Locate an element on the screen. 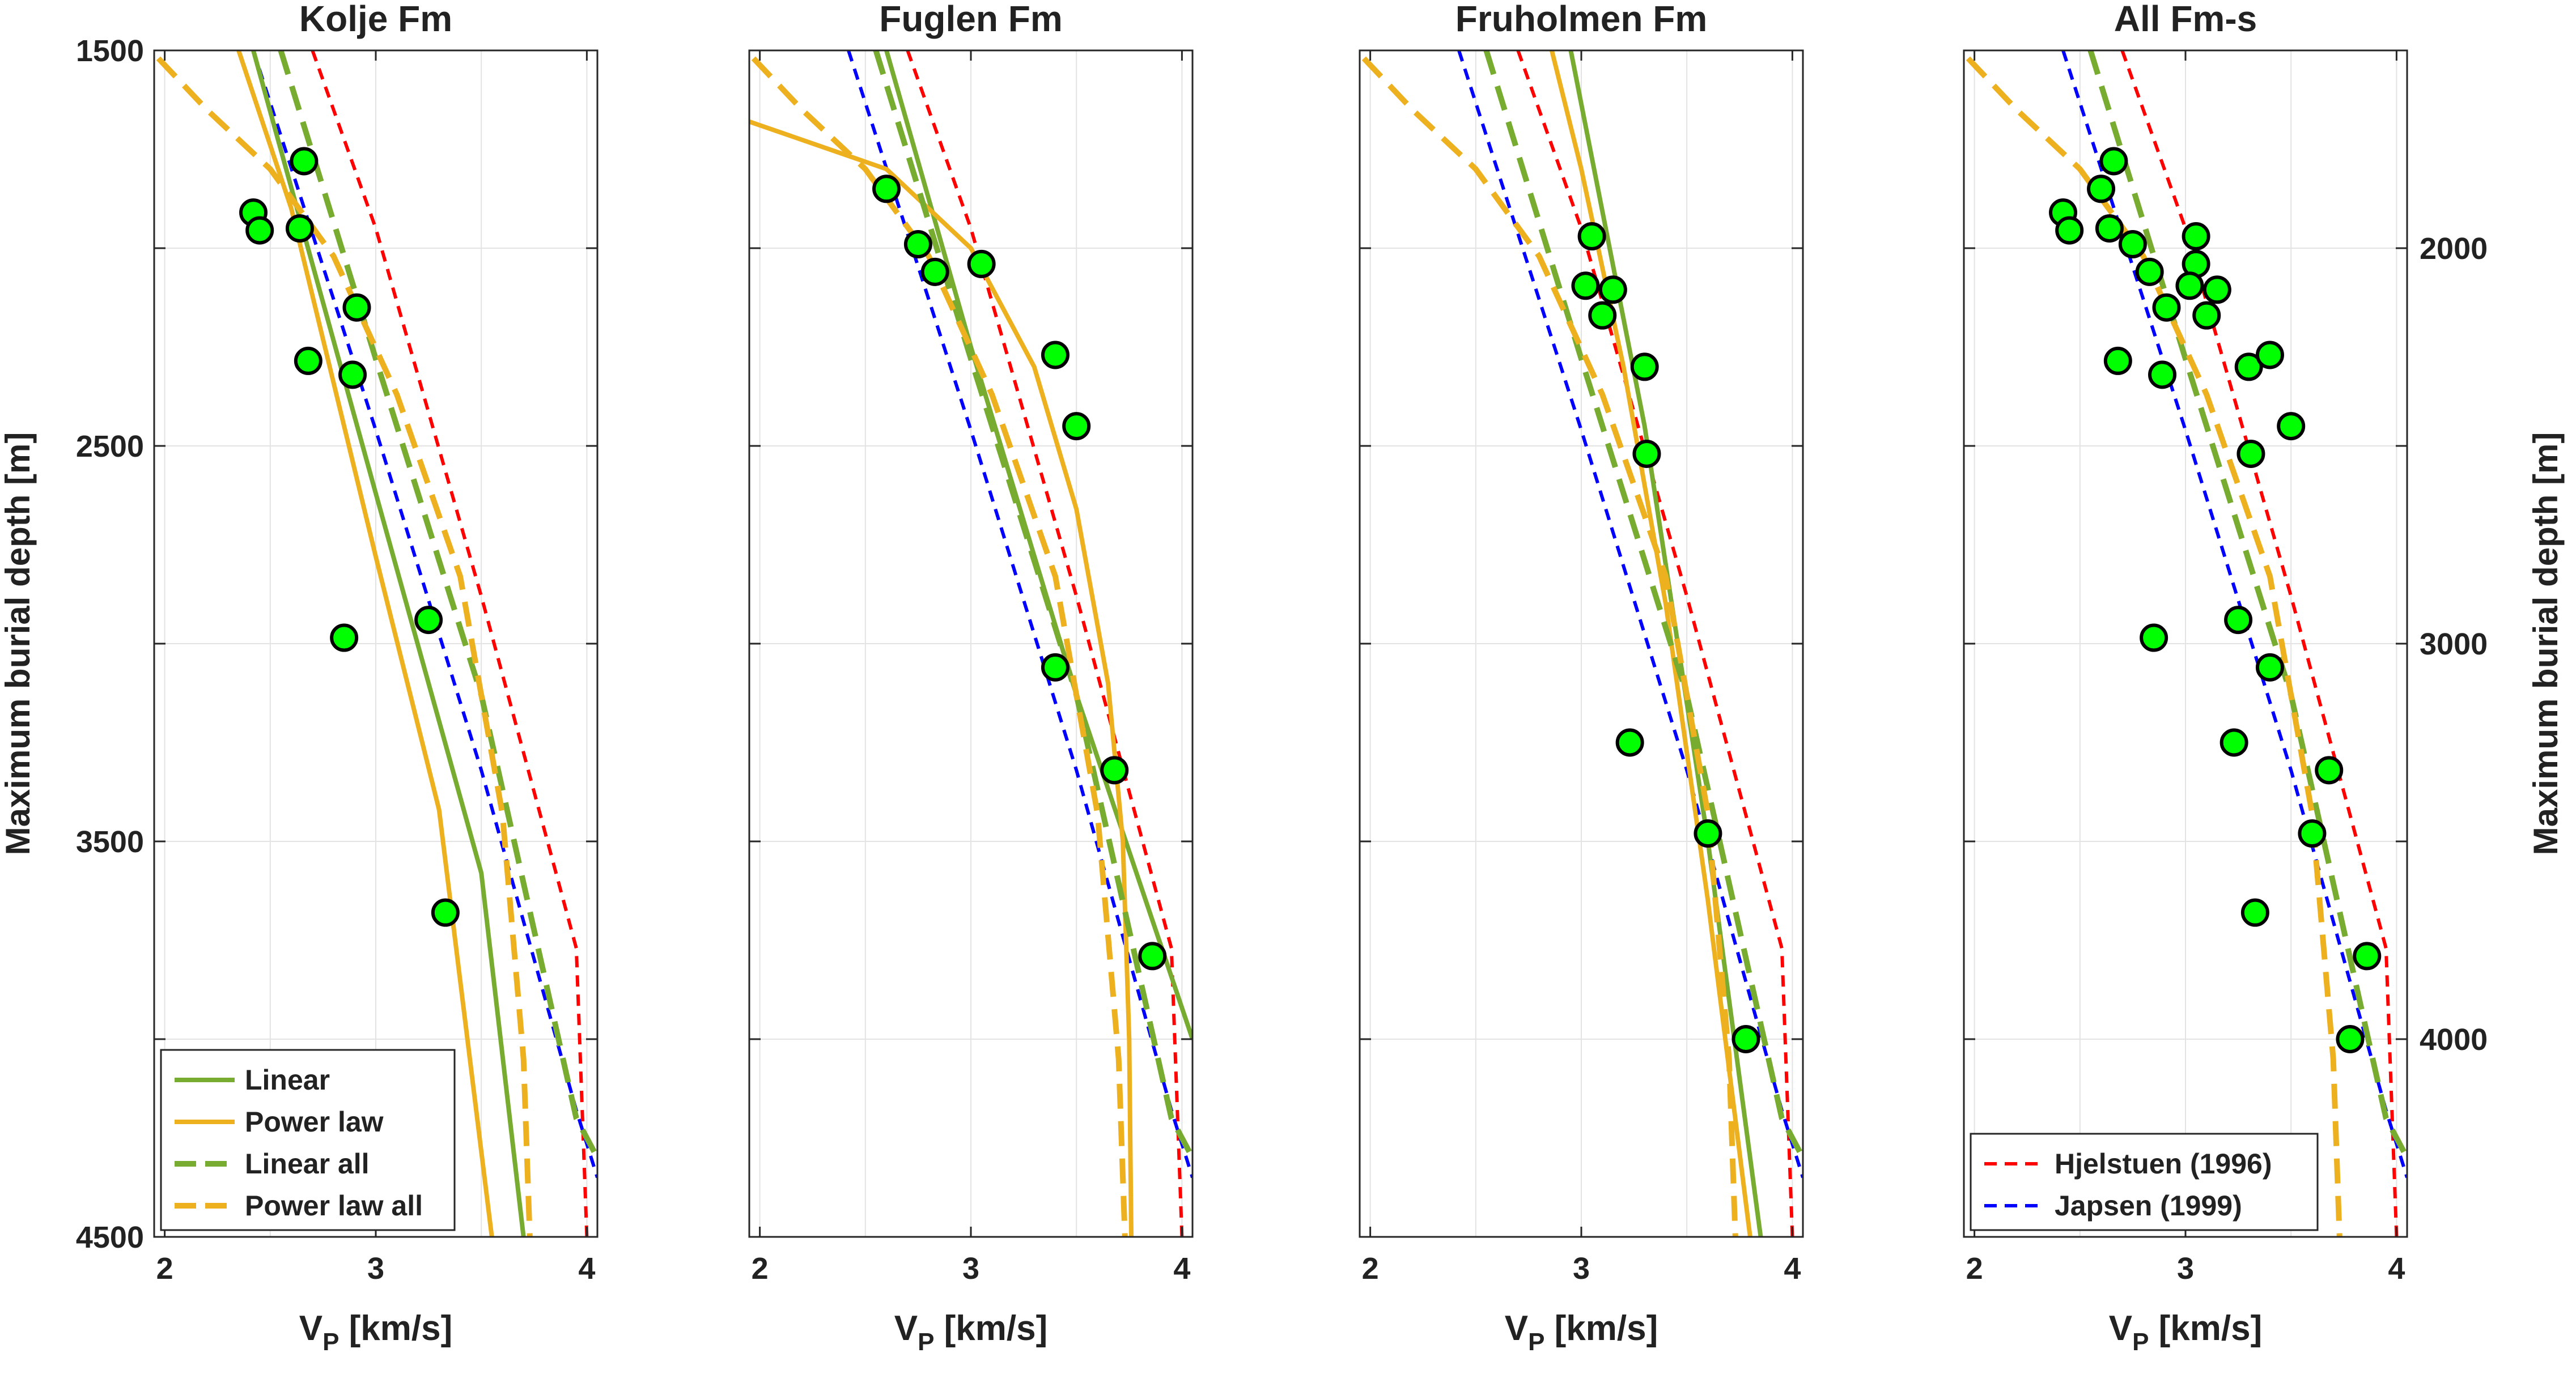 This screenshot has width=2576, height=1374. fit-curve-linear is located at coordinates (388, 643).